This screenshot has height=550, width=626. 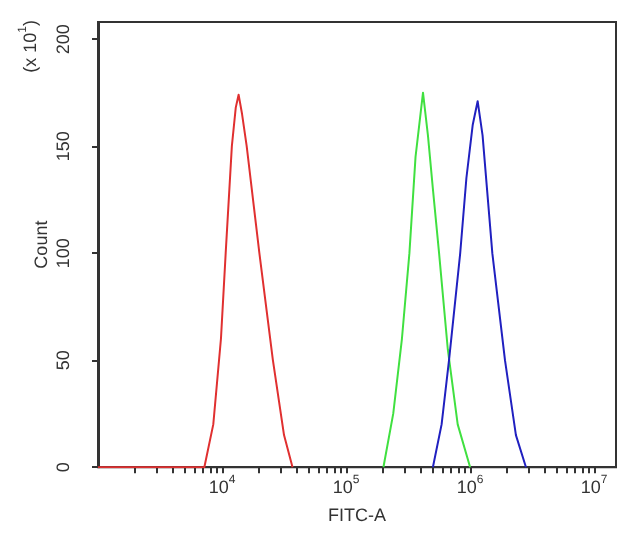 What do you see at coordinates (63, 467) in the screenshot?
I see `y-tick-label: 0` at bounding box center [63, 467].